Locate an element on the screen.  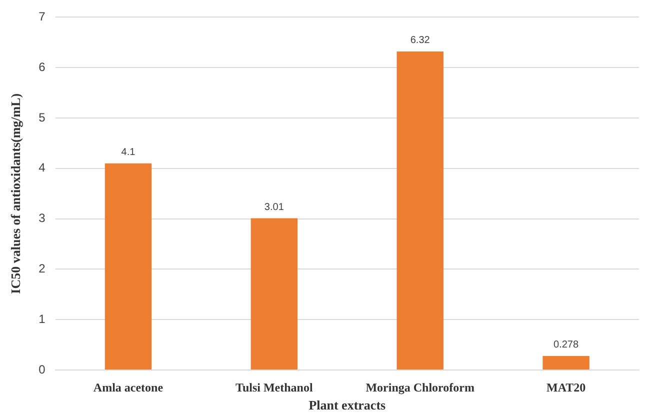
y-tick-label: 3 is located at coordinates (42, 218).